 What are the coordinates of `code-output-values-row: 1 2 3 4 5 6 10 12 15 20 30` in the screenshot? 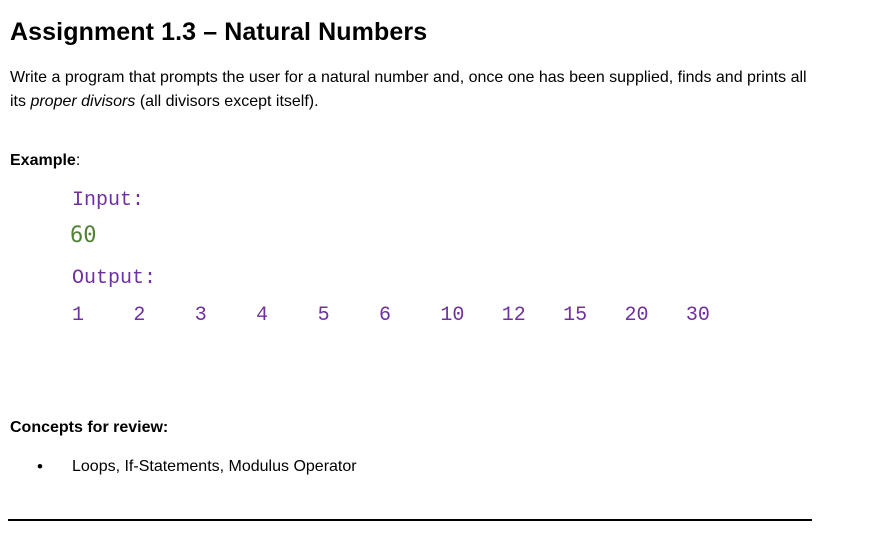 It's located at (409, 315).